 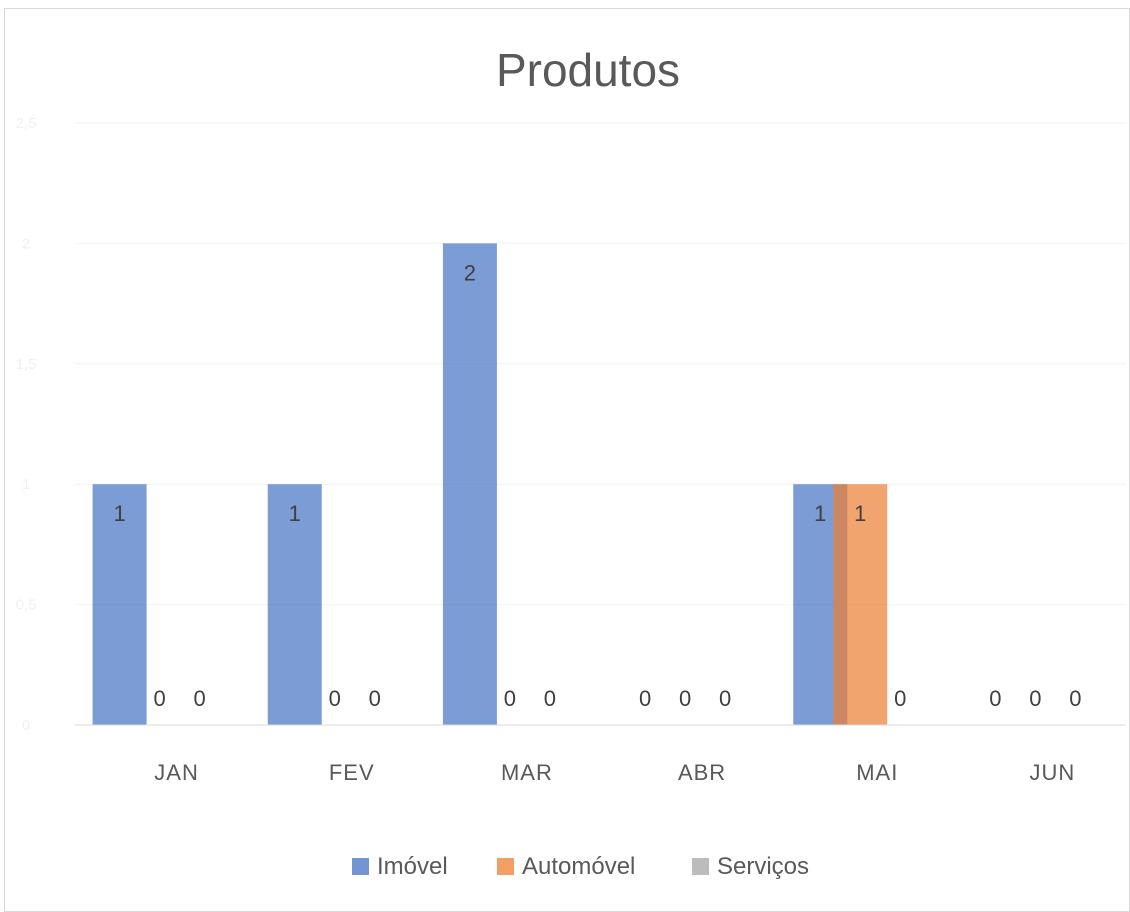 I want to click on data-label-2-4: 0, so click(x=900, y=698).